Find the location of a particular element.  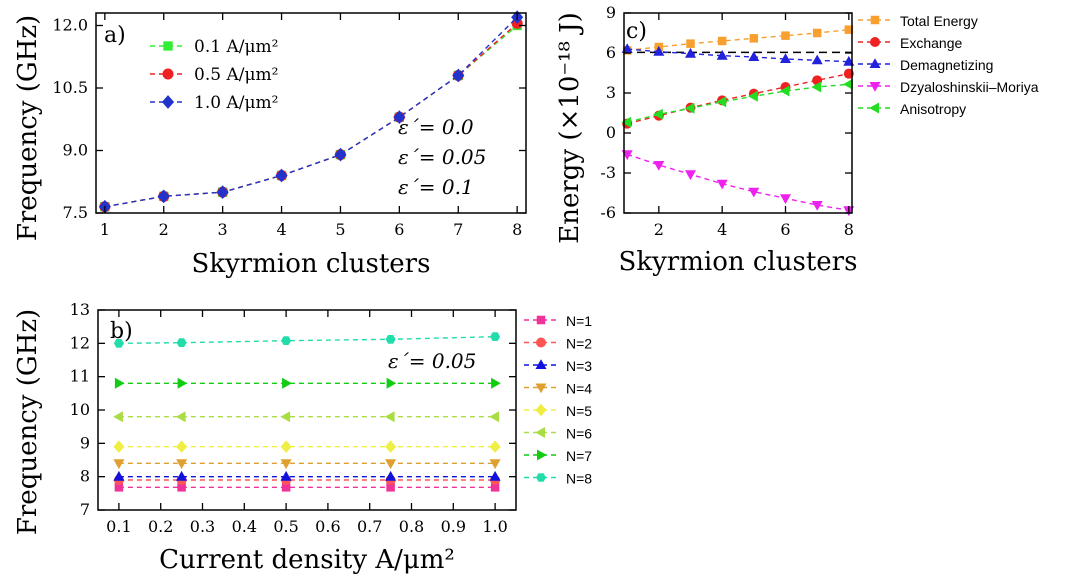

x-tick-label: 3 is located at coordinates (223, 229).